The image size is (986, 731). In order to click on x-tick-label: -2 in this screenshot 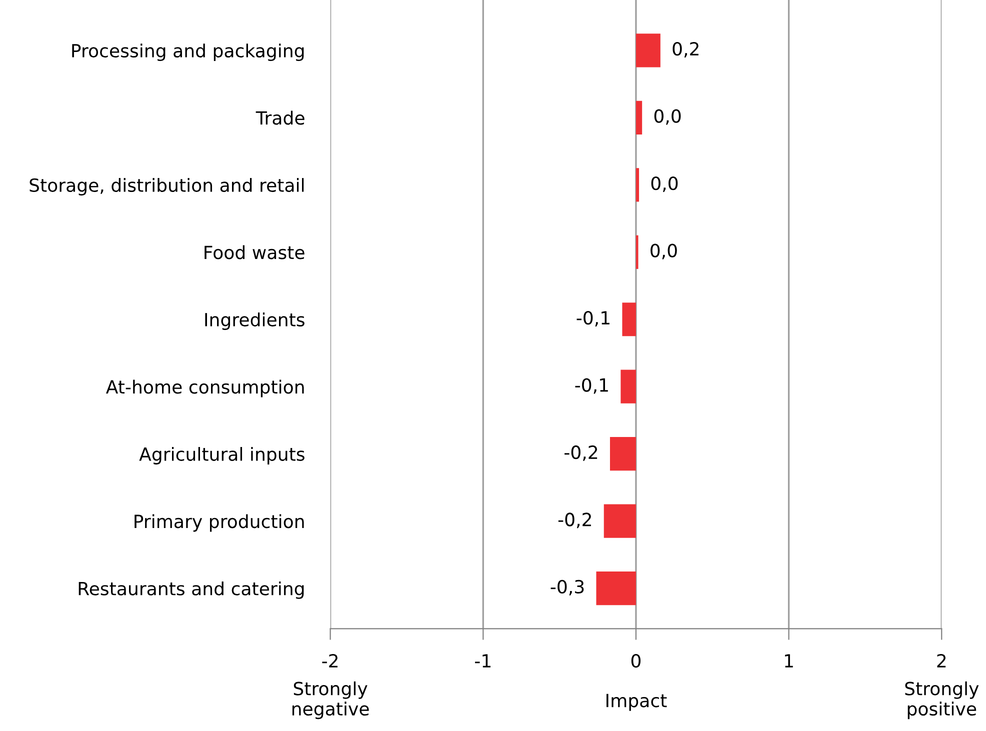, I will do `click(330, 661)`.